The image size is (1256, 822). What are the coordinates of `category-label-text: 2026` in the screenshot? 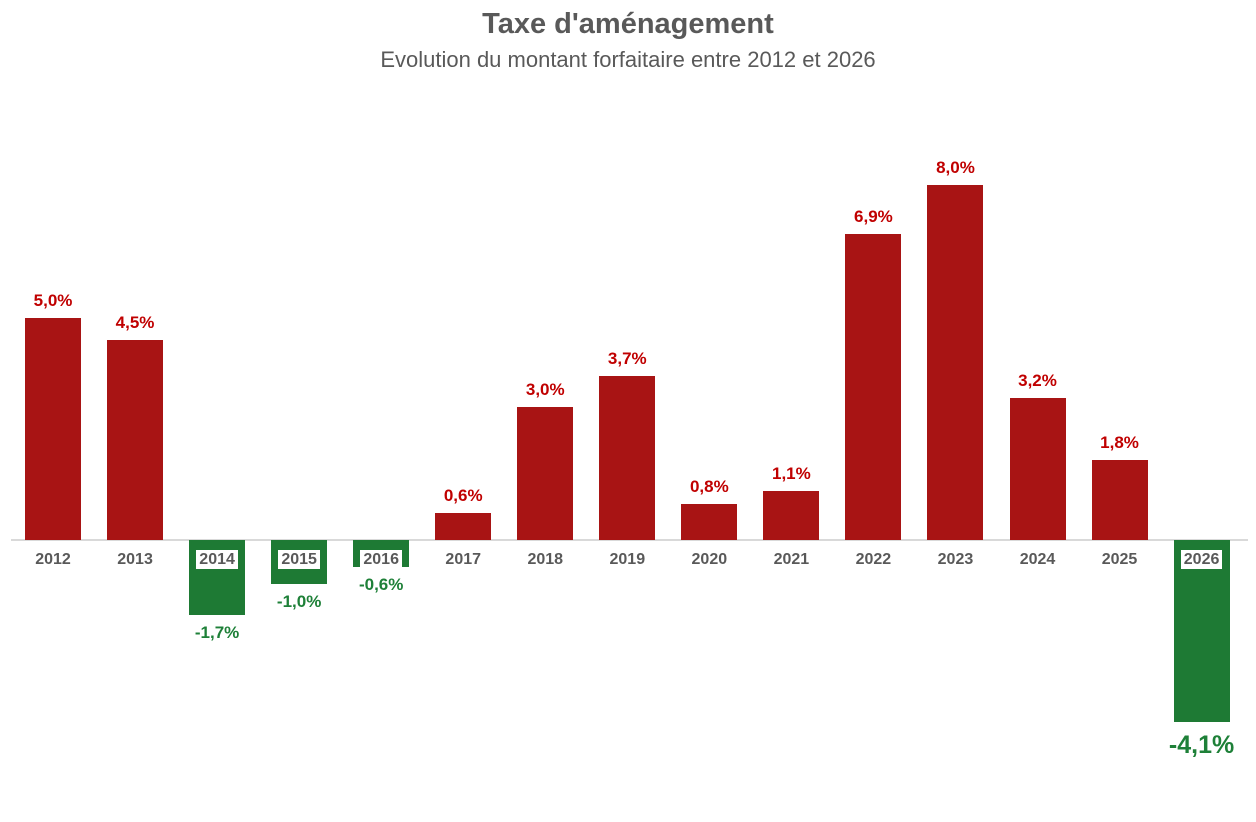 It's located at (1201, 559).